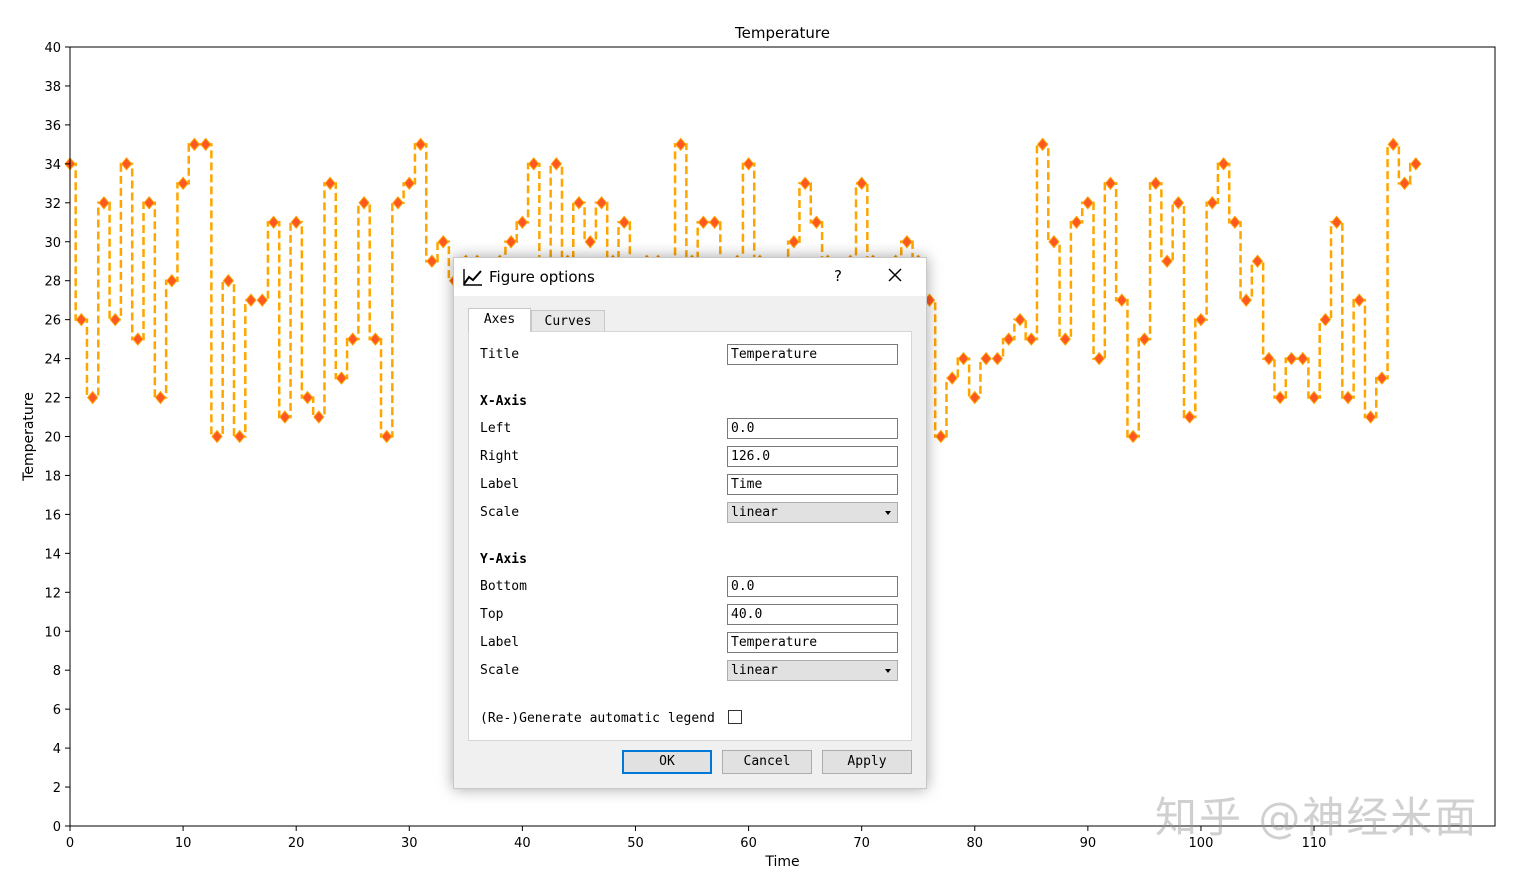  Describe the element at coordinates (895, 275) in the screenshot. I see `close-icon` at that location.